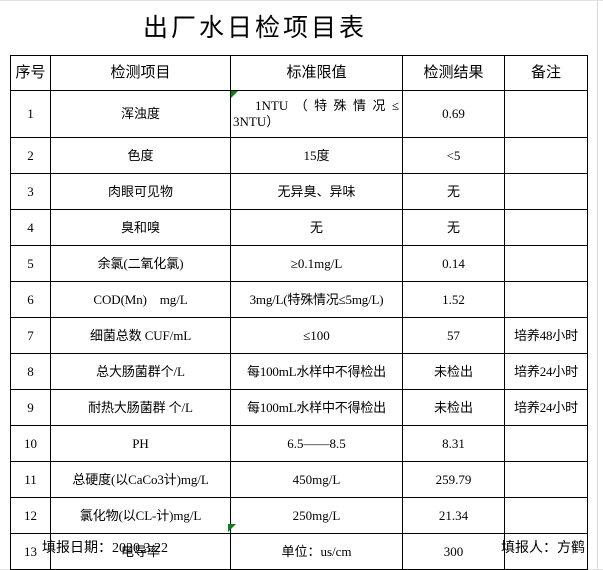 This screenshot has width=603, height=570. Describe the element at coordinates (301, 0) in the screenshot. I see `sheet-gridline-top` at that location.